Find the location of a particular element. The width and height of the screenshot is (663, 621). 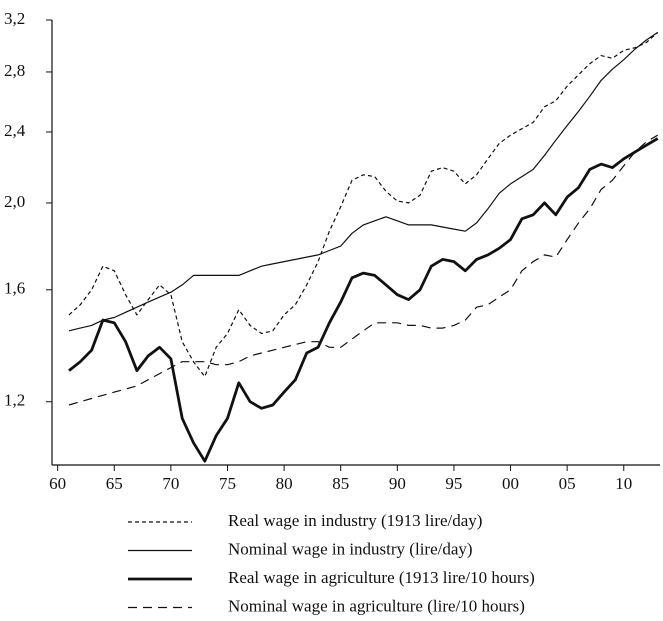

x-tick-label: 85 is located at coordinates (340, 483).